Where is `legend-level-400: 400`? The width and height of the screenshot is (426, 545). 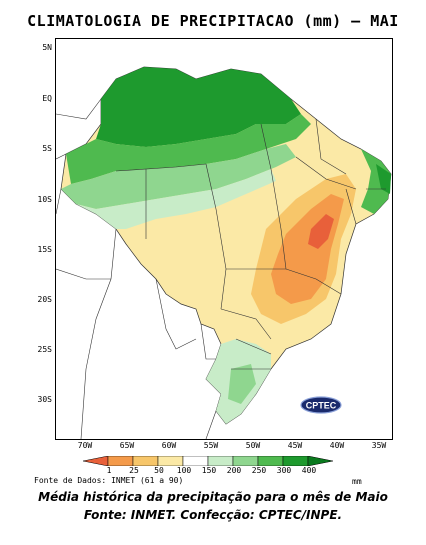 legend-level-400: 400 is located at coordinates (309, 470).